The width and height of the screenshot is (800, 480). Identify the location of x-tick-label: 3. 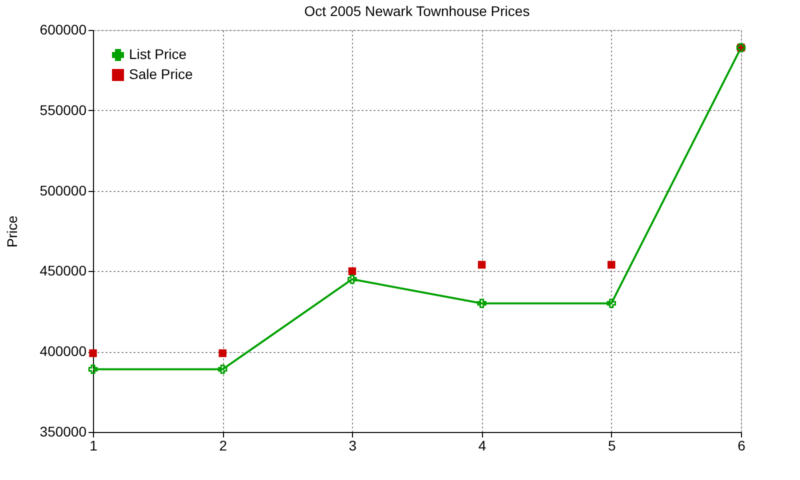
(352, 446).